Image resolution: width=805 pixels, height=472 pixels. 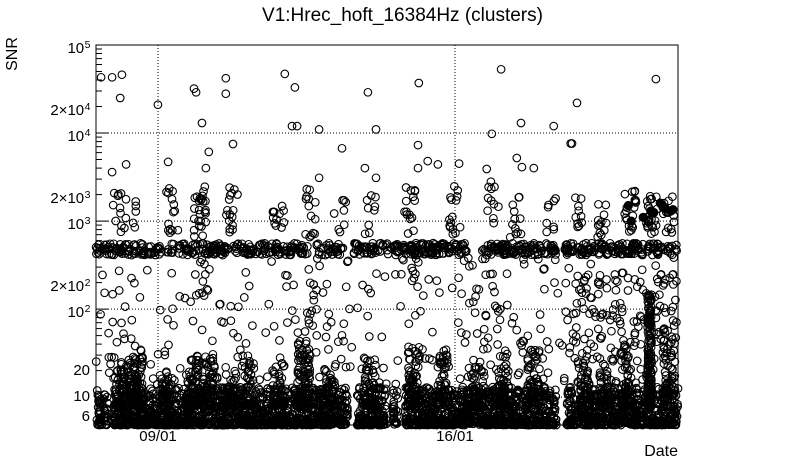 I want to click on y-tick-label: 105, so click(x=79, y=48).